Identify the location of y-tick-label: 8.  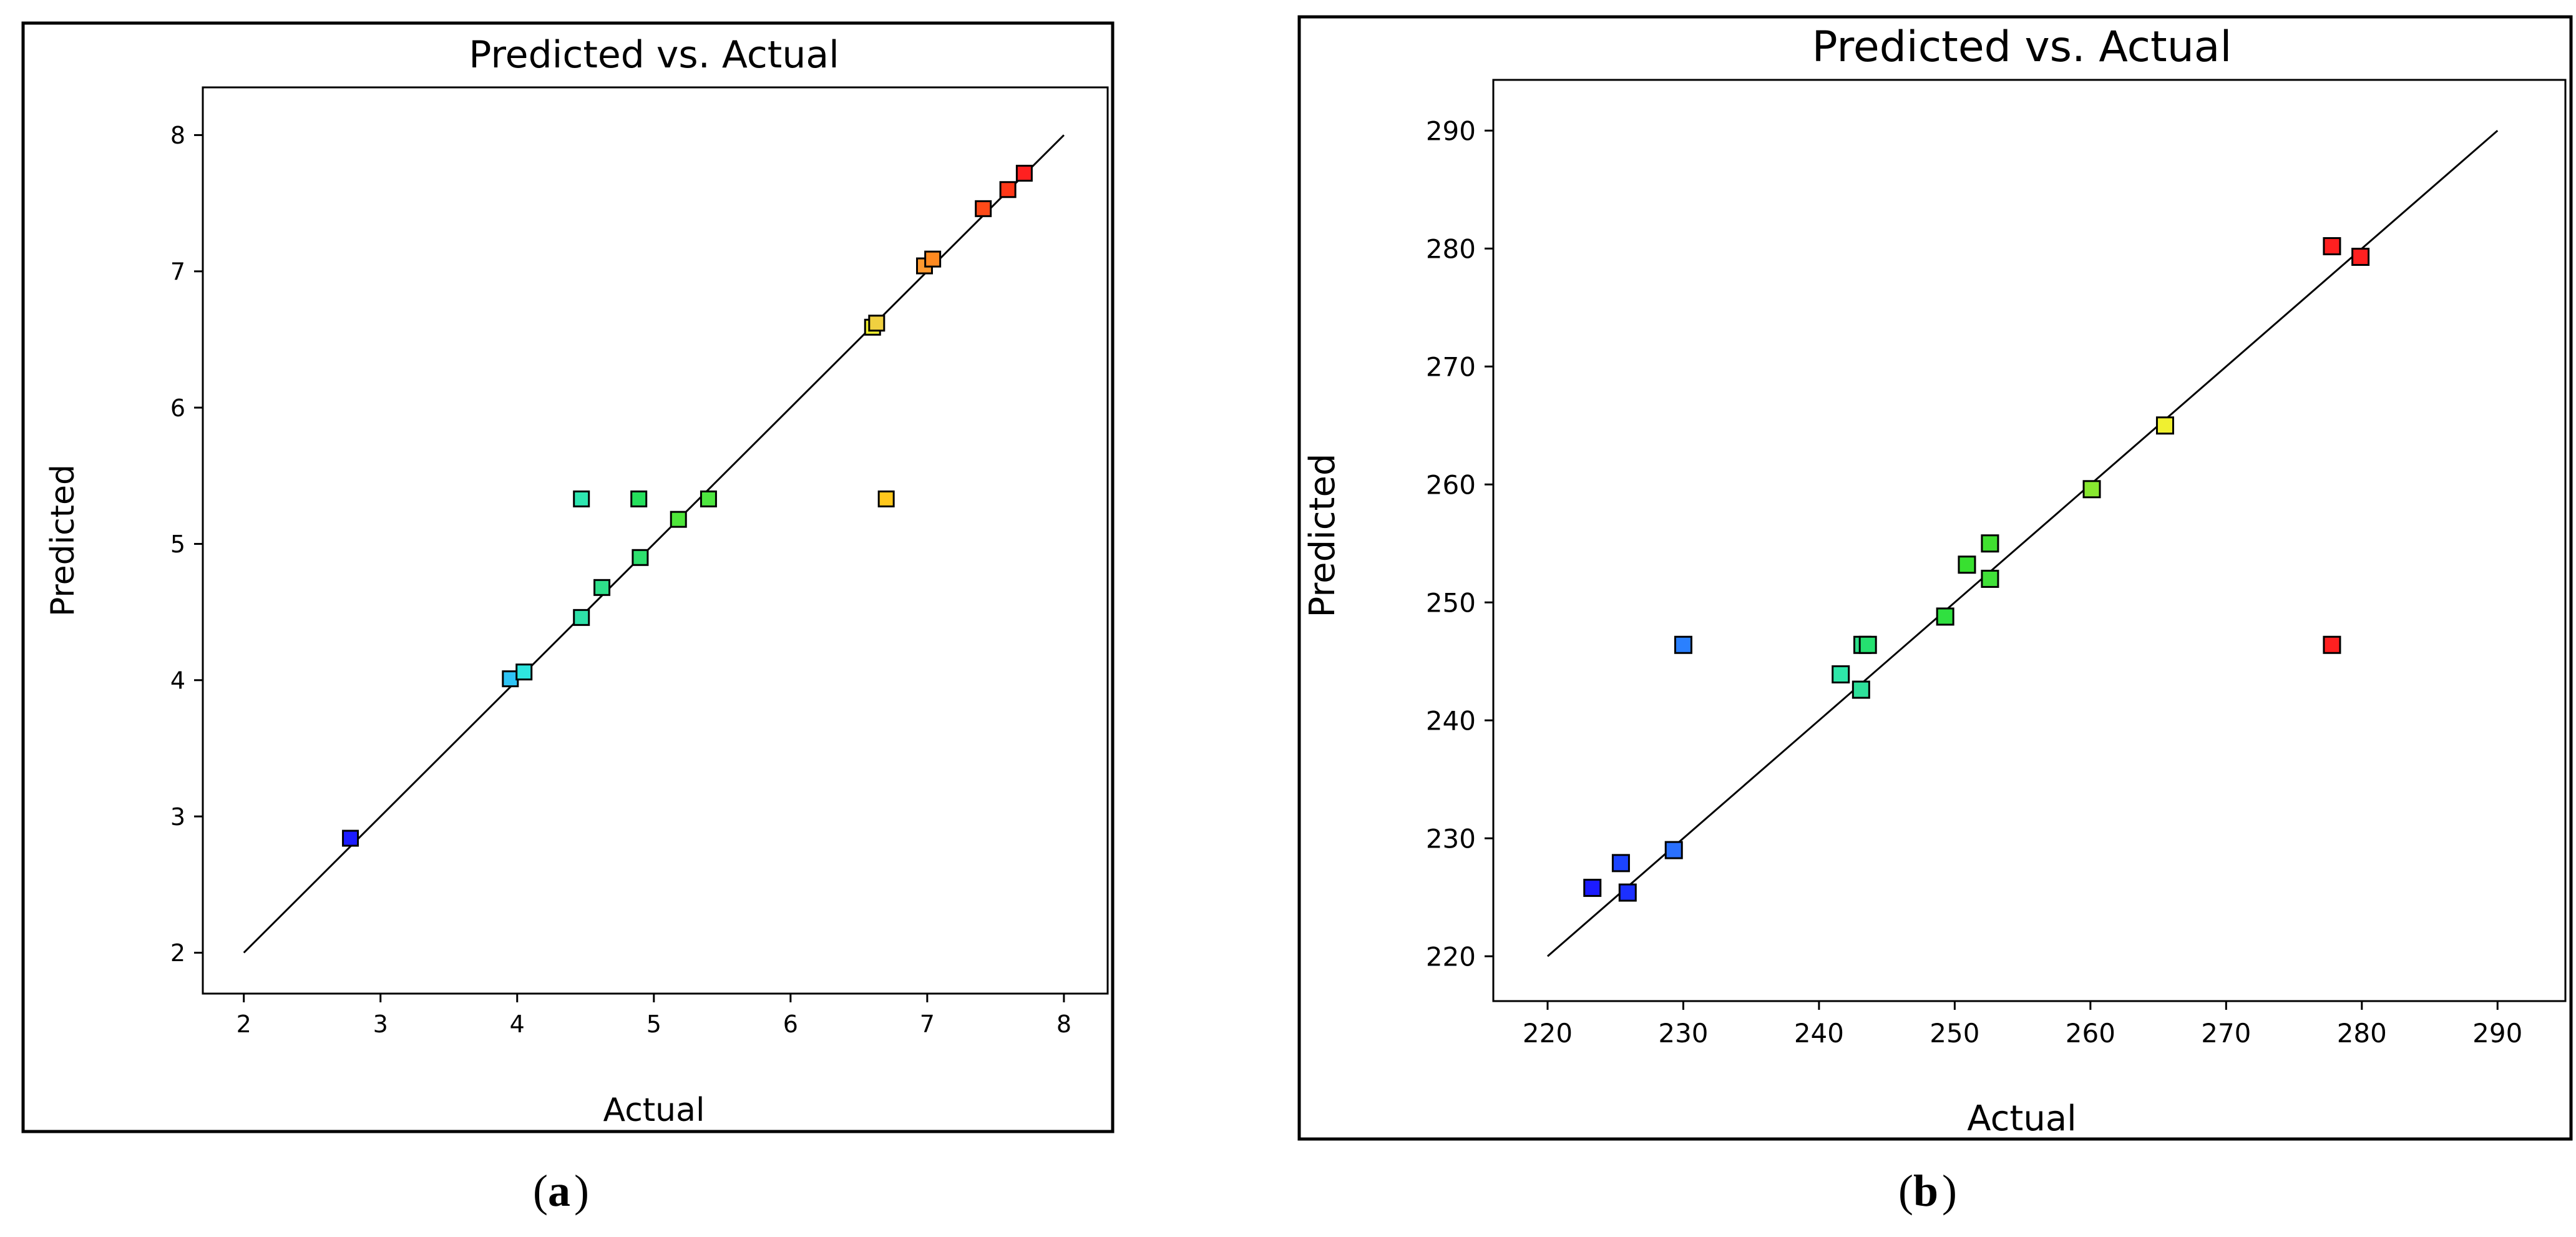
(177, 135).